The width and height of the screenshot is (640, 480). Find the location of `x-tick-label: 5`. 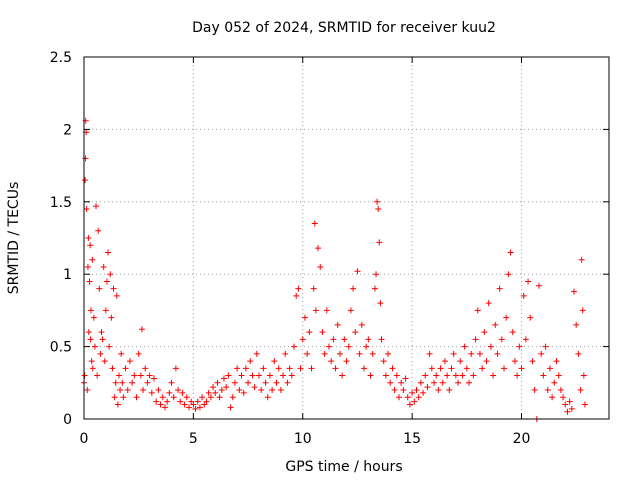

x-tick-label: 5 is located at coordinates (193, 439).